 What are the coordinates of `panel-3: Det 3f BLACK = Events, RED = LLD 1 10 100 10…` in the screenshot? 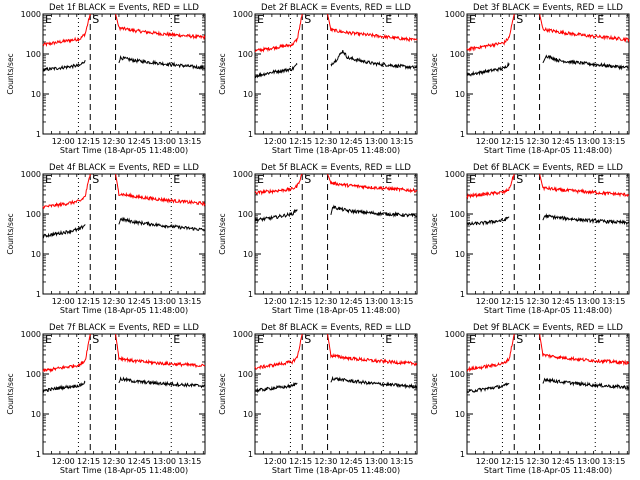 It's located at (530, 79).